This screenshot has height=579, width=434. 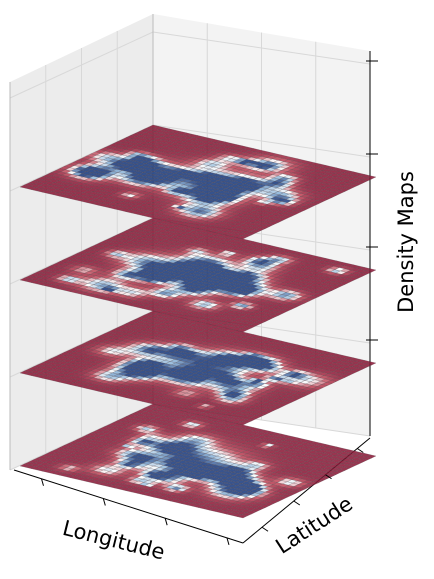 I want to click on y-axis-label: Latitude, so click(x=314, y=525).